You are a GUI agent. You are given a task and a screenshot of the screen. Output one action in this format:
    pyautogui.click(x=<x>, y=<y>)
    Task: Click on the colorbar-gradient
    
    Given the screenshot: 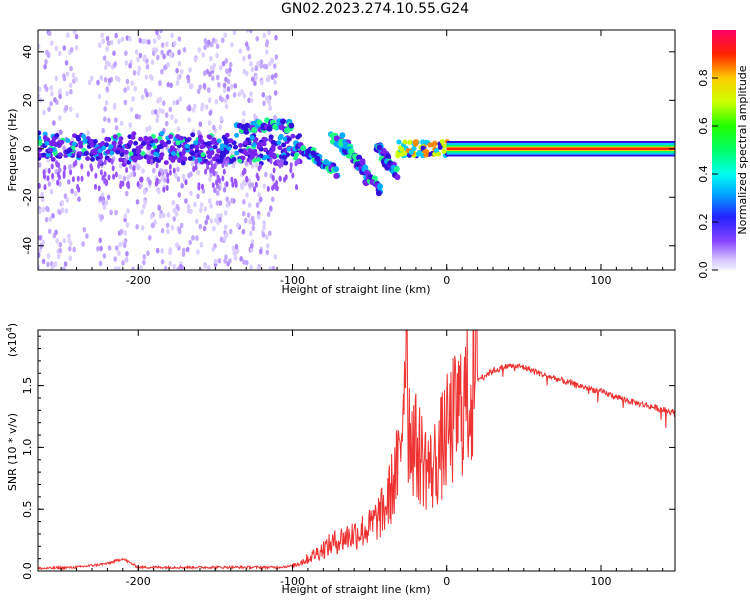 What is the action you would take?
    pyautogui.click(x=724, y=150)
    